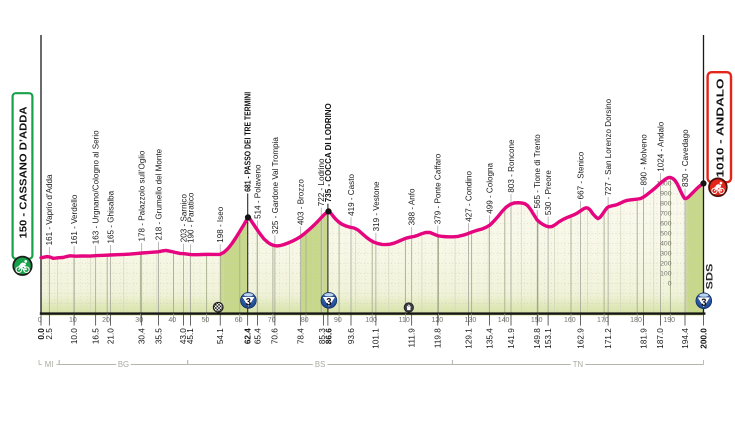 This screenshot has height=425, width=735. Describe the element at coordinates (376, 338) in the screenshot. I see `svg-text: 101.1` at that location.